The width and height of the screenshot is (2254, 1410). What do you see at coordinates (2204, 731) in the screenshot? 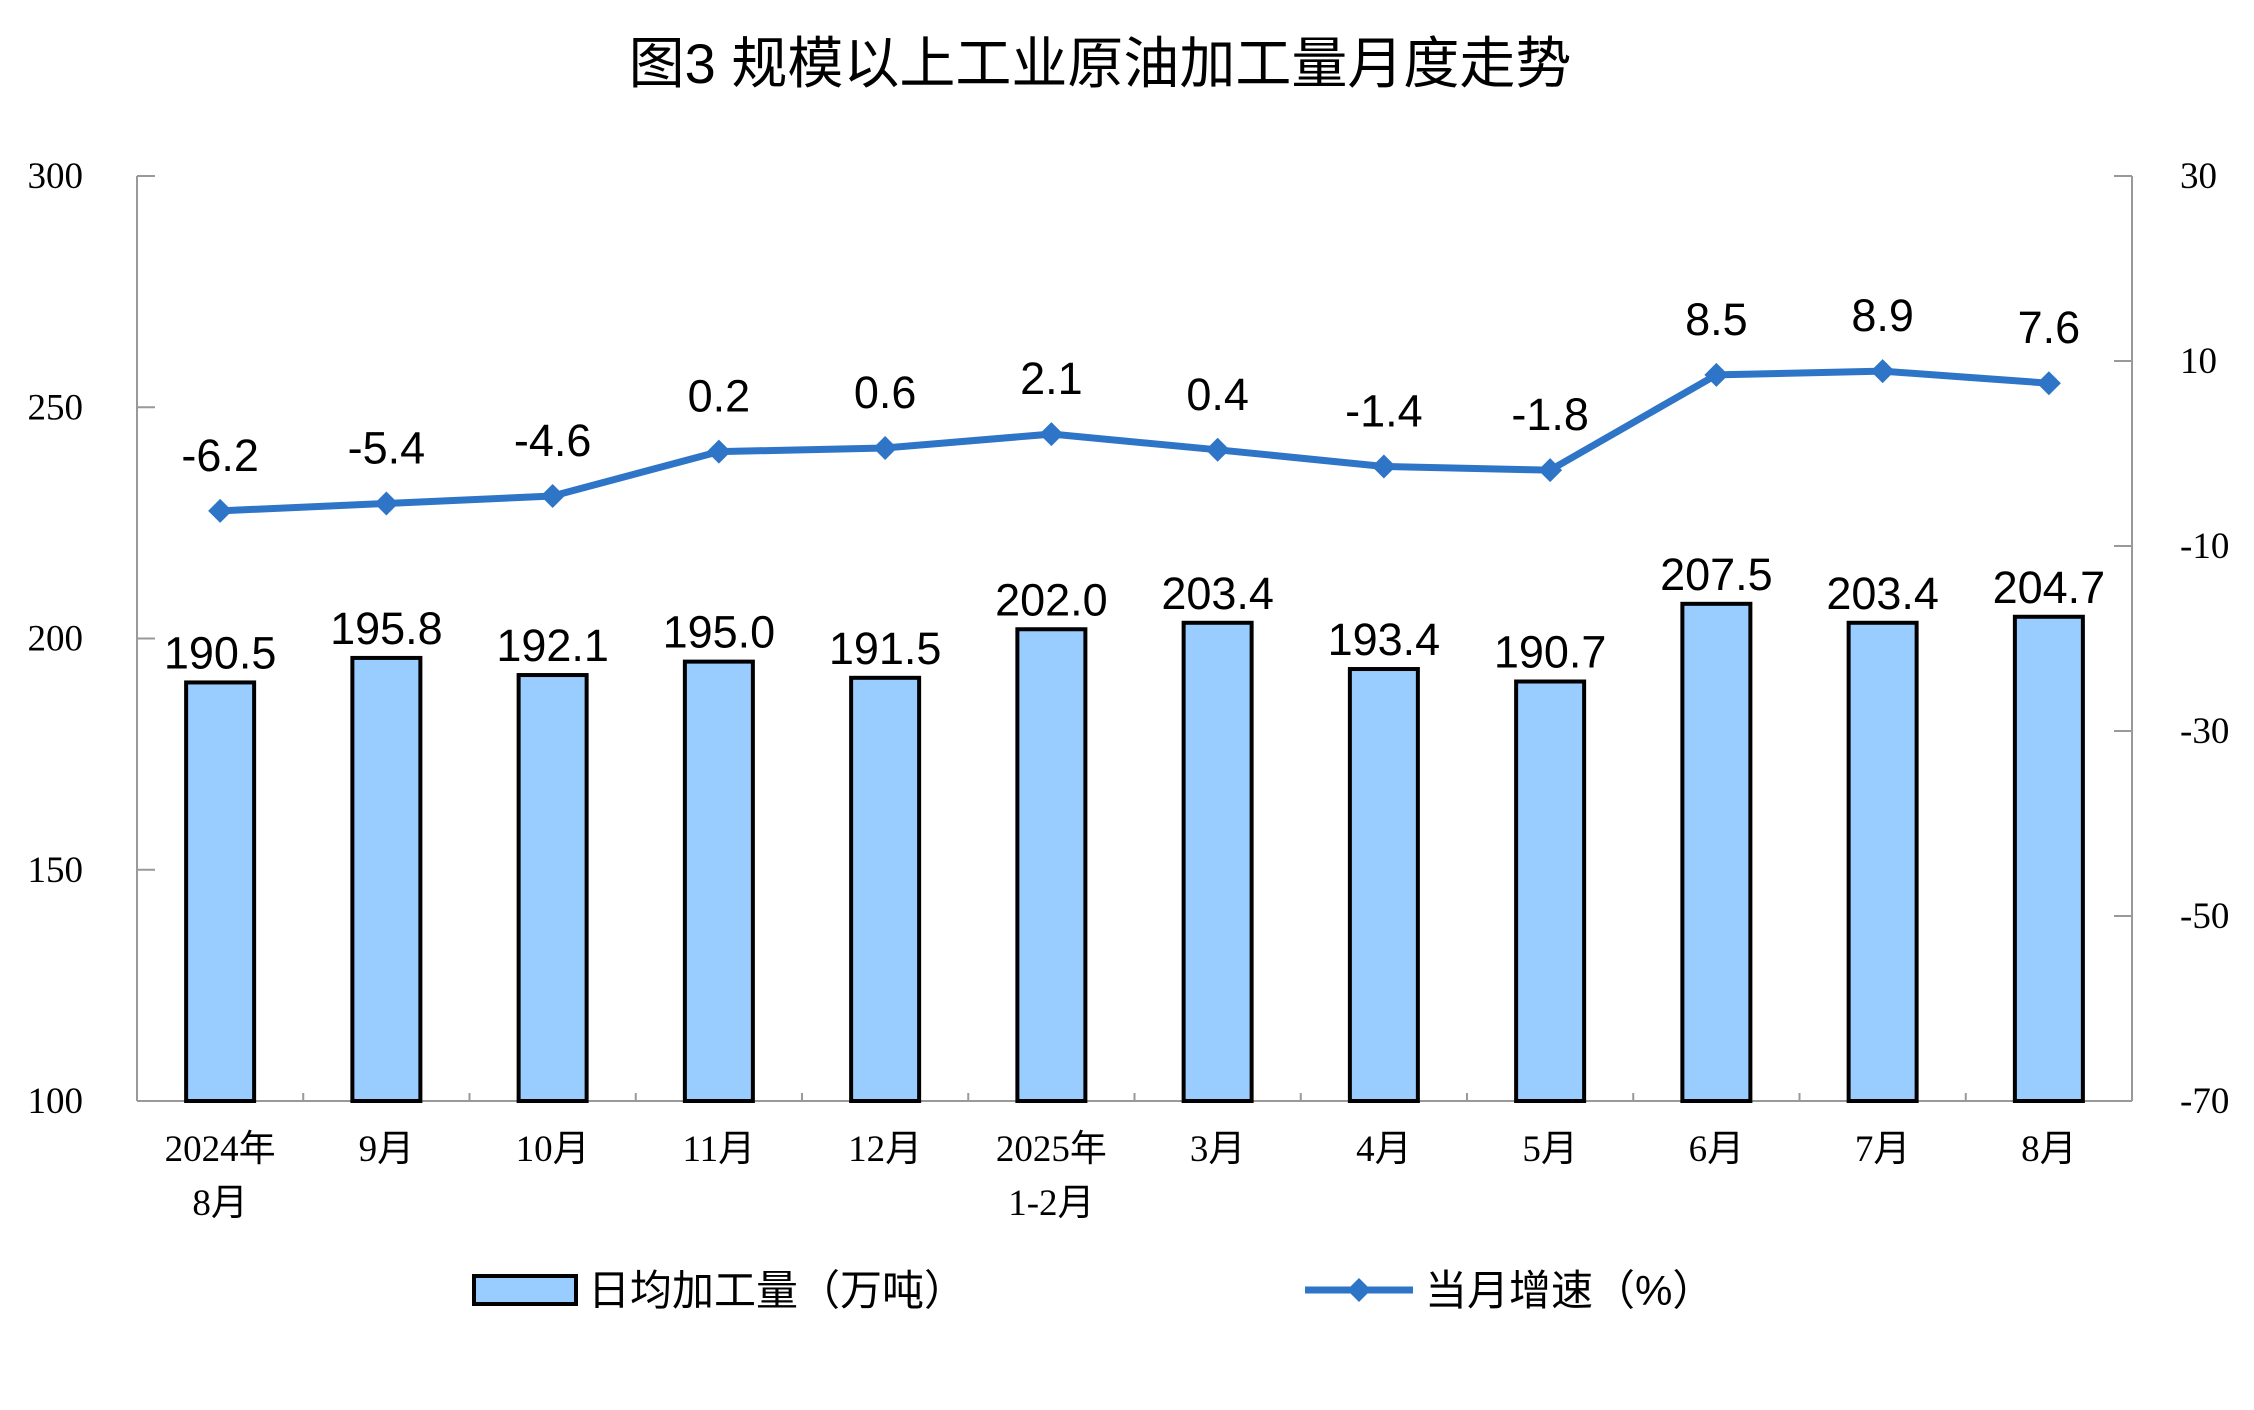
I see `right-tick-label: -30` at bounding box center [2204, 731].